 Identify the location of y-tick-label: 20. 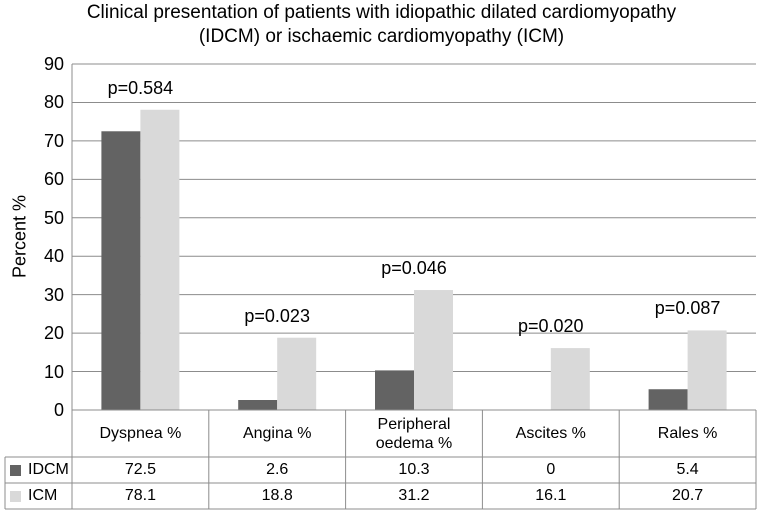
(53, 333).